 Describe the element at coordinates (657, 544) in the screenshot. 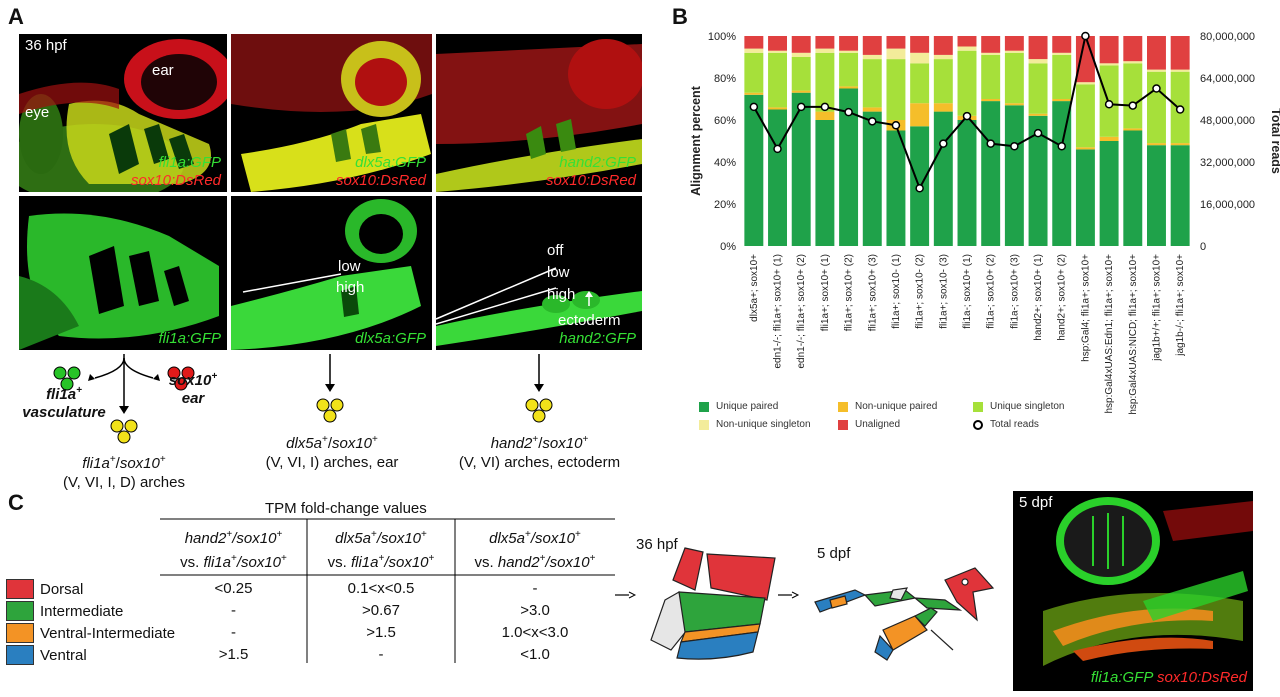

I see `stage-label-36hpf: 36 hpf` at that location.